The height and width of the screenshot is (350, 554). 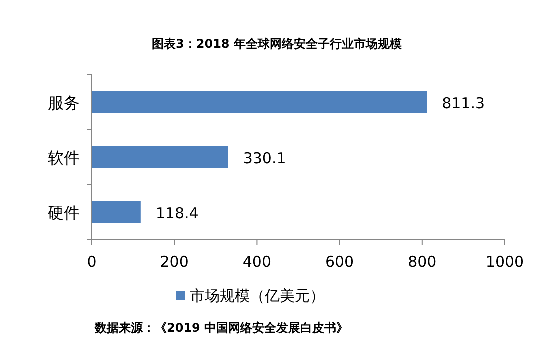 I want to click on data-label: 811.3, so click(x=464, y=103).